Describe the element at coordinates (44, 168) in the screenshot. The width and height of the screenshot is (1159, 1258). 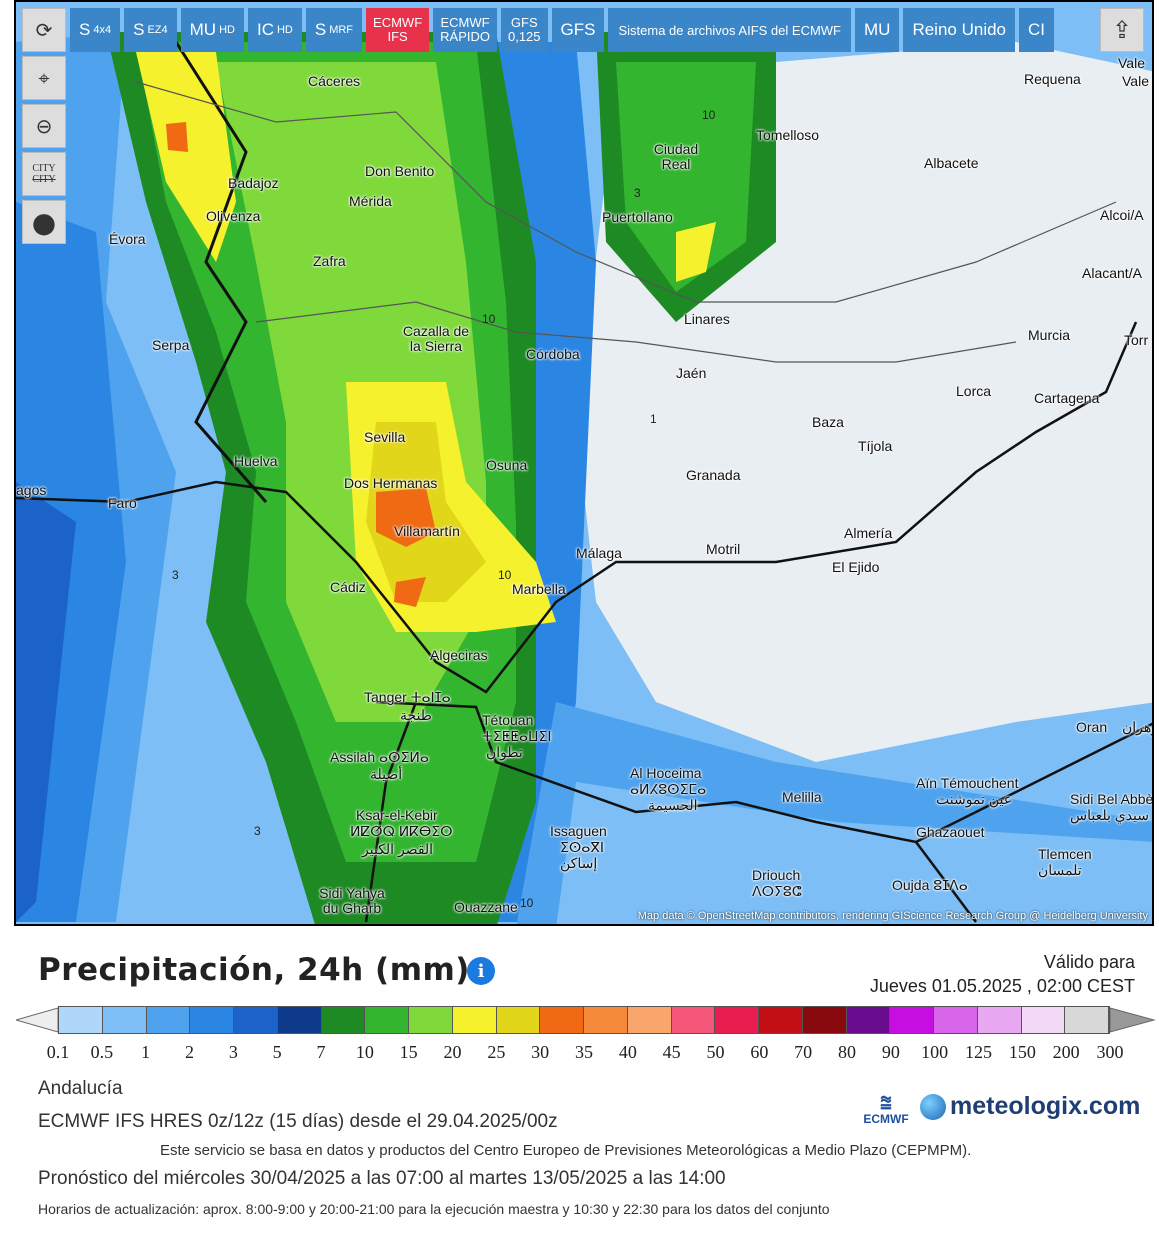
I see `city-toggle-icon: CITY` at that location.